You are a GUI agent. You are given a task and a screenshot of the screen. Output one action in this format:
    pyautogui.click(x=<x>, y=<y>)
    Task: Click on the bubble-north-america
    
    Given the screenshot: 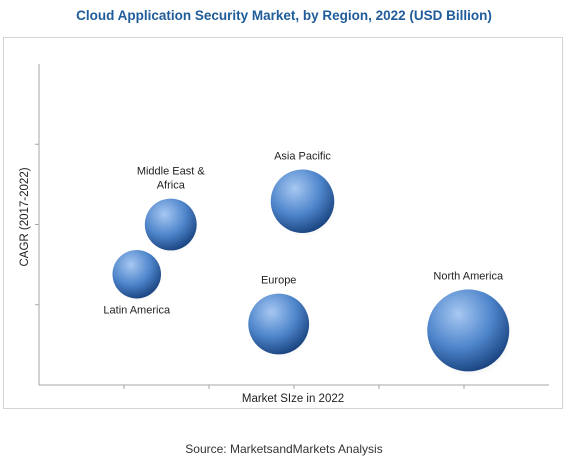 What is the action you would take?
    pyautogui.click(x=468, y=330)
    